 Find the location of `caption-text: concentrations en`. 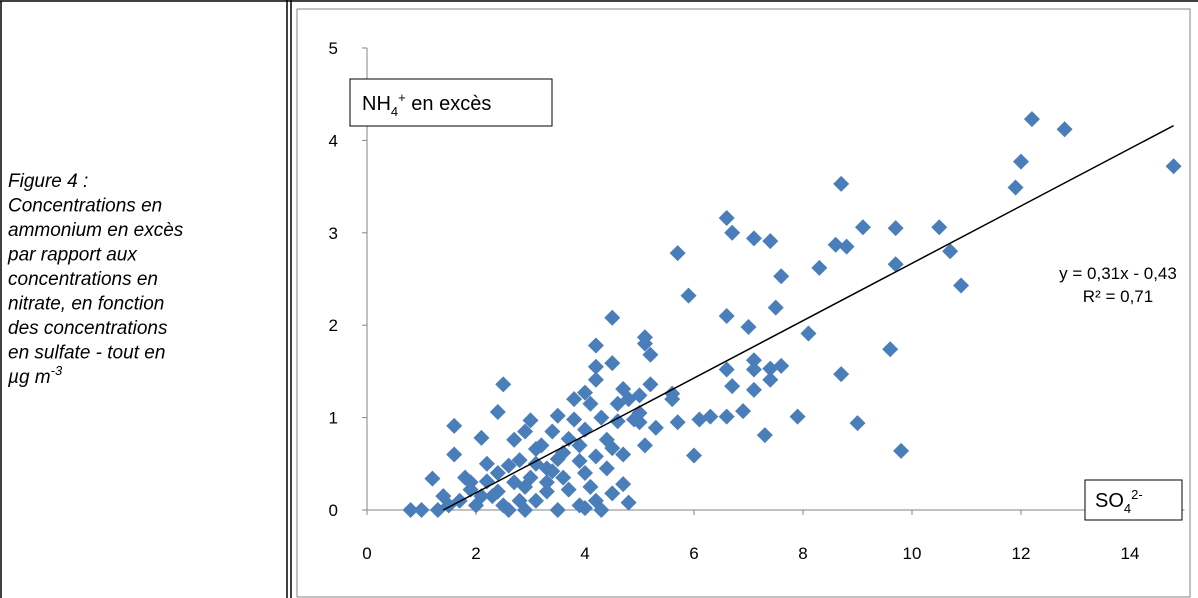

caption-text: concentrations en is located at coordinates (83, 279).